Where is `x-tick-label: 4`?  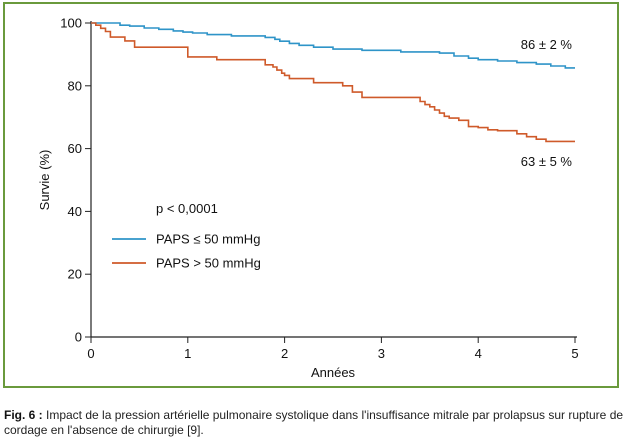 x-tick-label: 4 is located at coordinates (478, 353).